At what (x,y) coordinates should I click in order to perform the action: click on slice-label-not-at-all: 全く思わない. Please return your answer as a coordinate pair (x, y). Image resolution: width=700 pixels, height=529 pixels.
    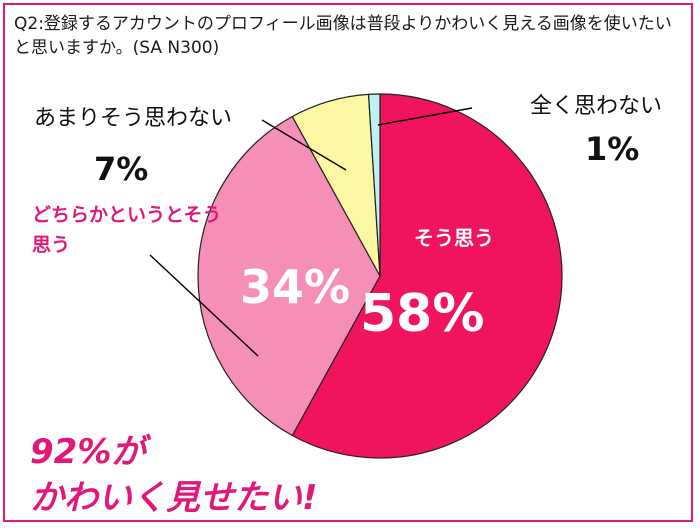
    Looking at the image, I should click on (596, 106).